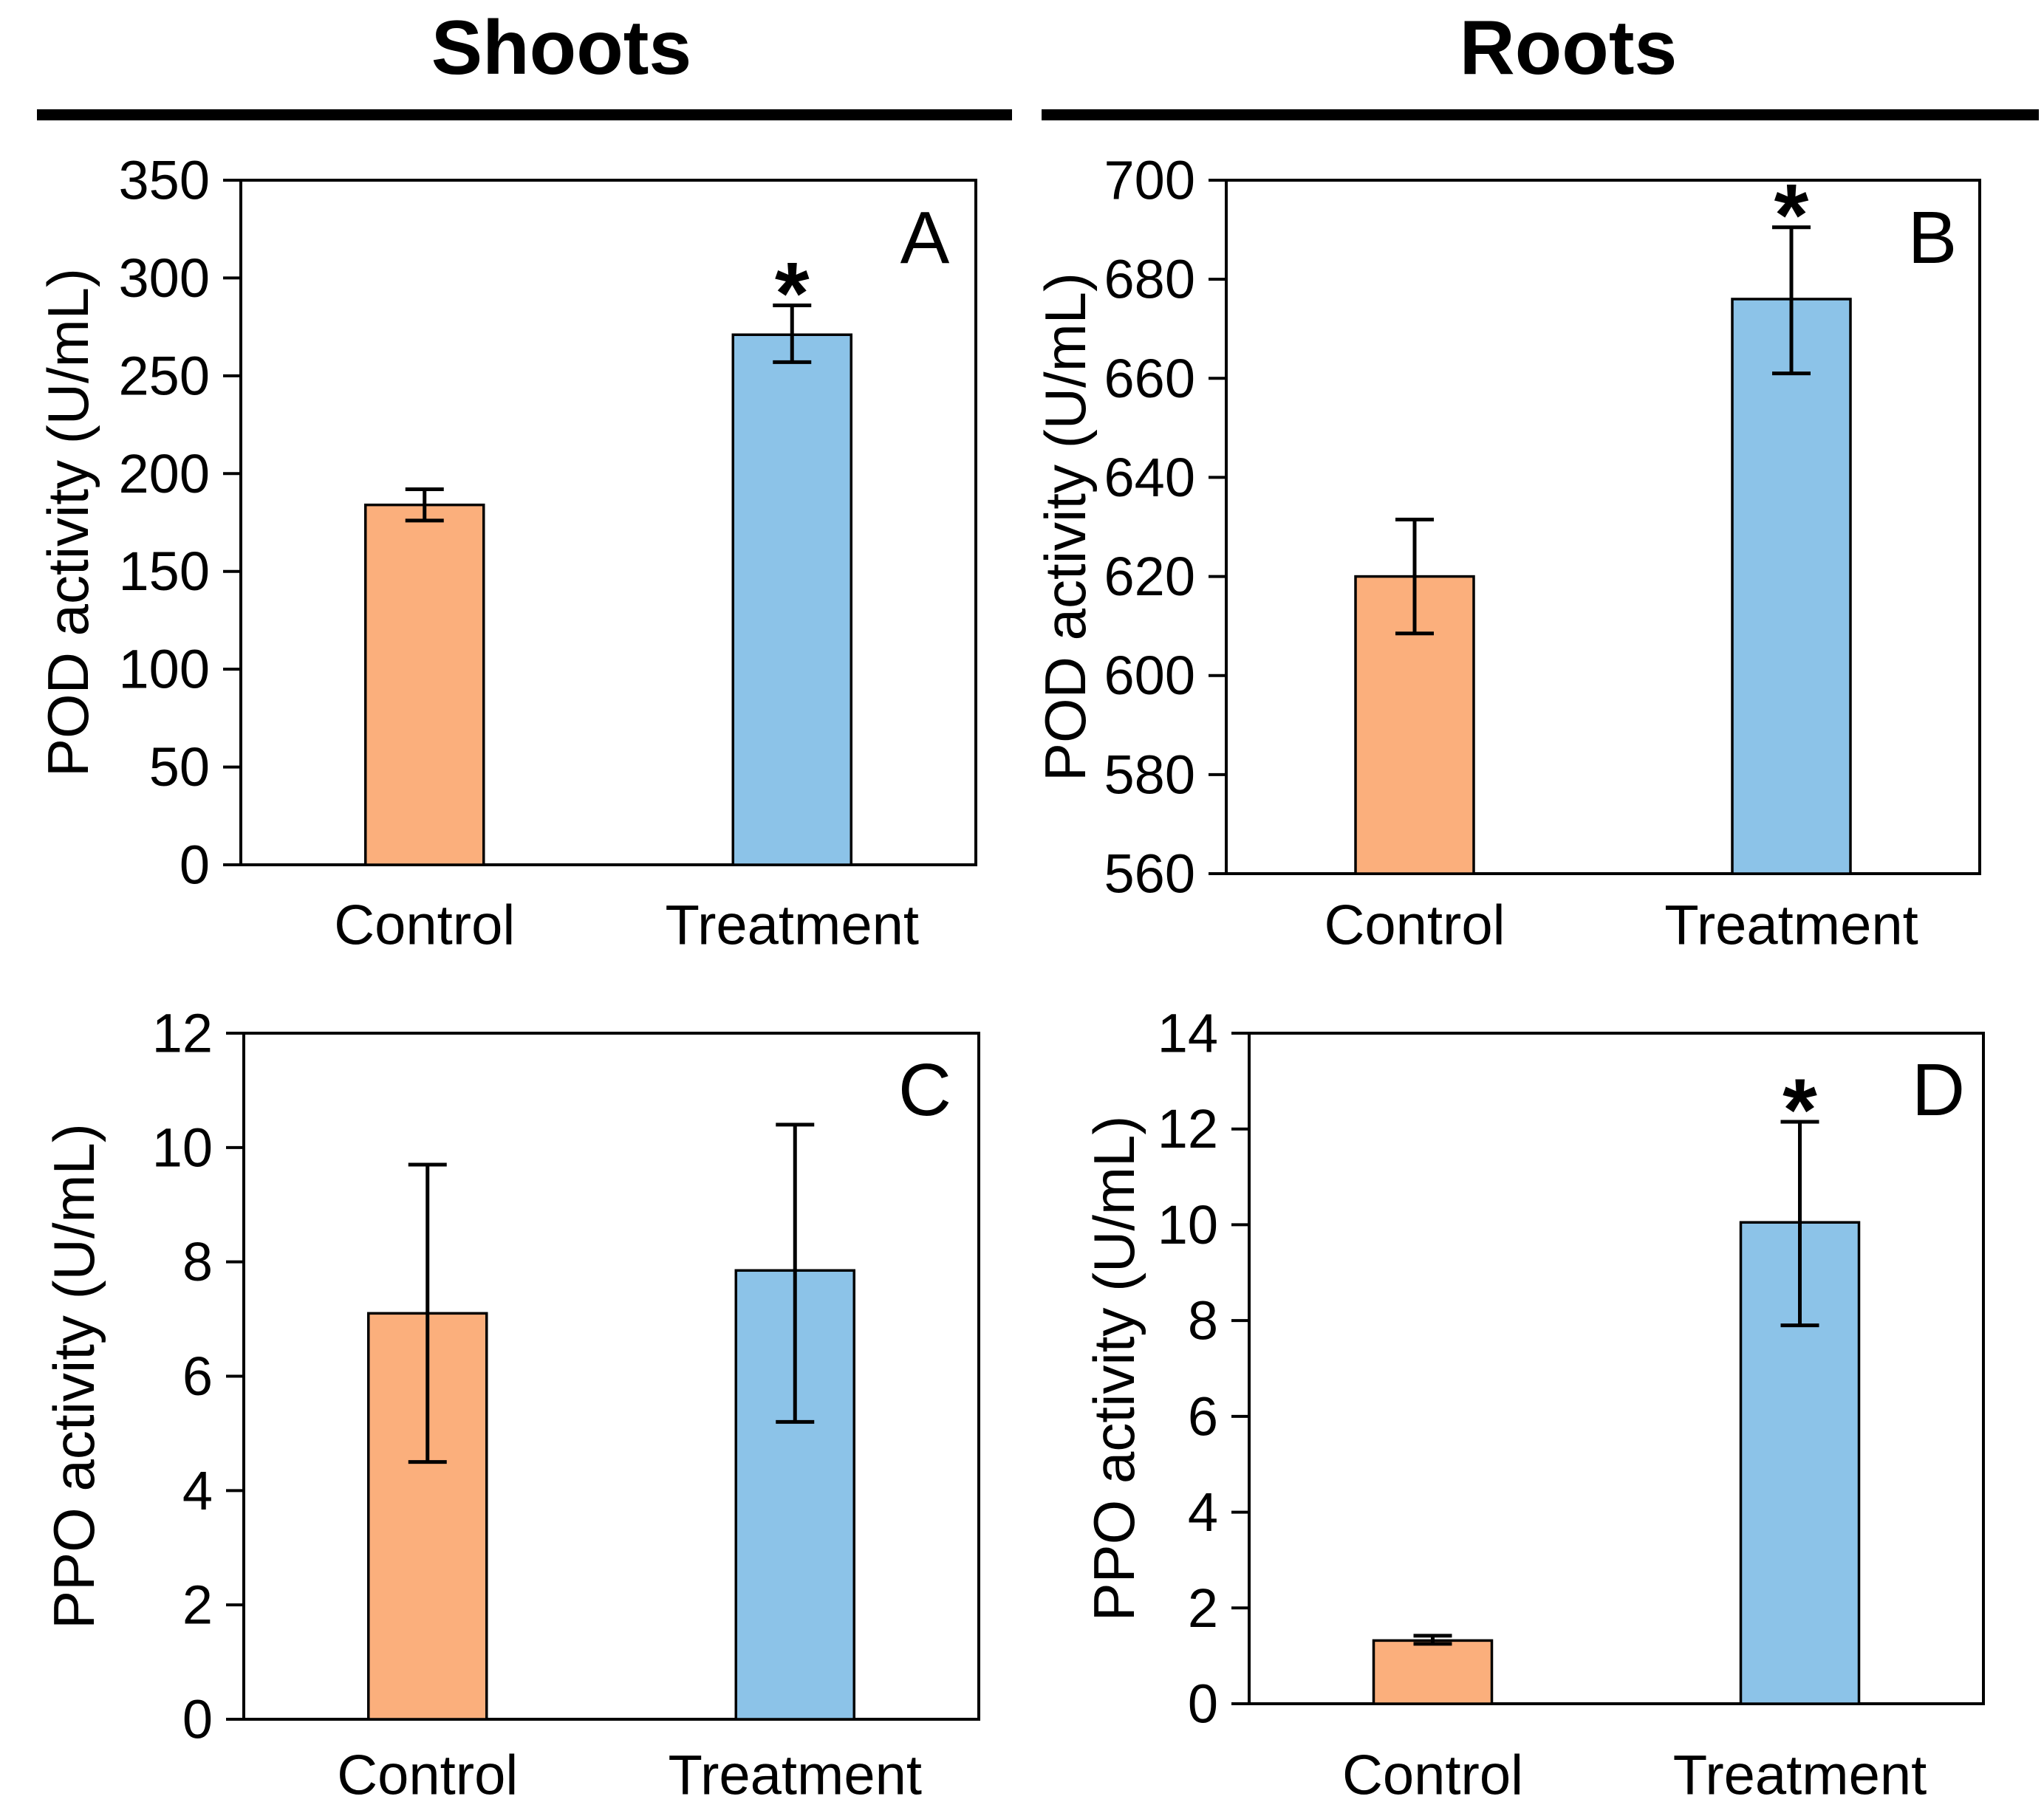 This screenshot has height=1816, width=2044. What do you see at coordinates (1149, 874) in the screenshot?
I see `y-tick-label: 560` at bounding box center [1149, 874].